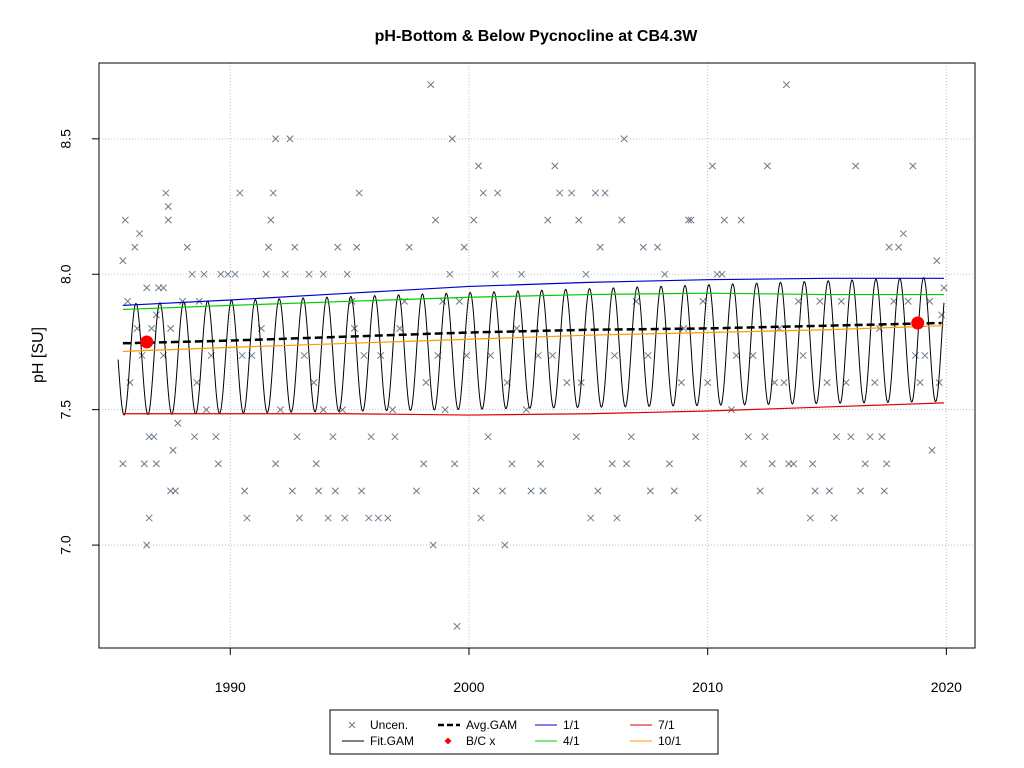 This screenshot has height=768, width=1024. I want to click on seasonal-line-oct1, so click(533, 339).